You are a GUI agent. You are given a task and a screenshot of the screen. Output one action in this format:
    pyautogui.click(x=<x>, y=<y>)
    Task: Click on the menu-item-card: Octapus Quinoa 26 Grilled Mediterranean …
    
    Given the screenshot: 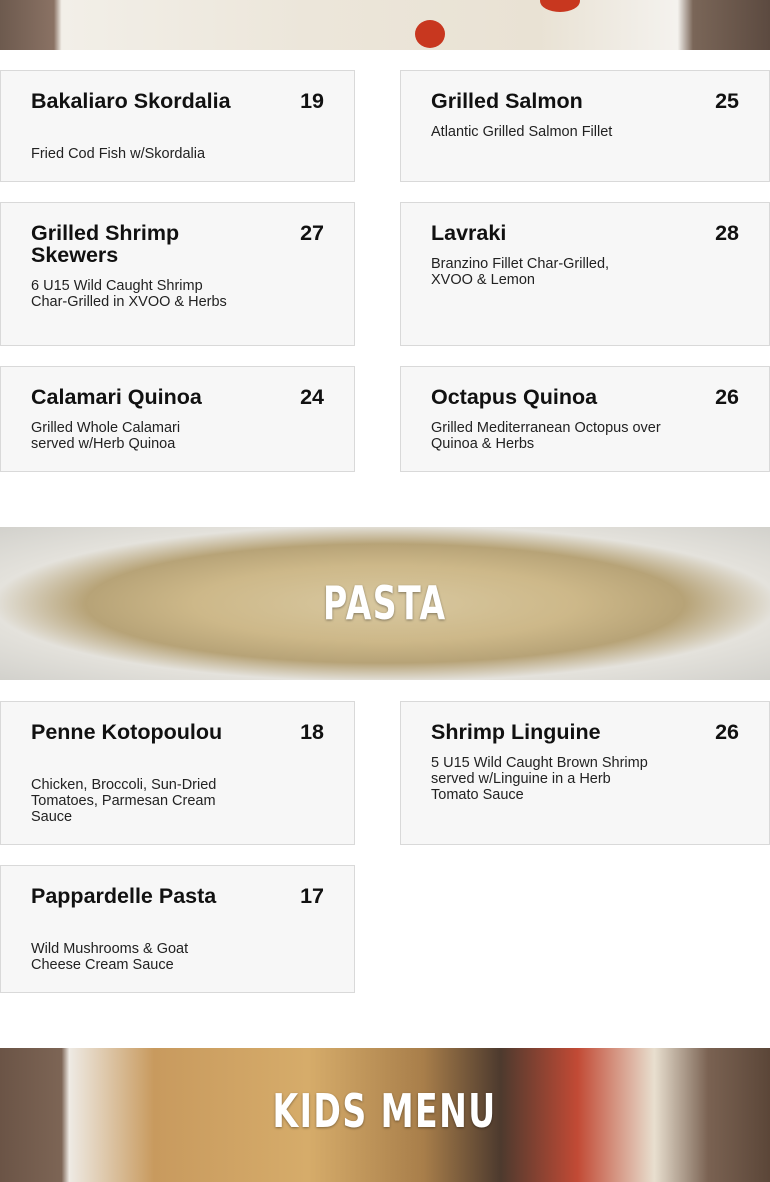 What is the action you would take?
    pyautogui.click(x=585, y=419)
    